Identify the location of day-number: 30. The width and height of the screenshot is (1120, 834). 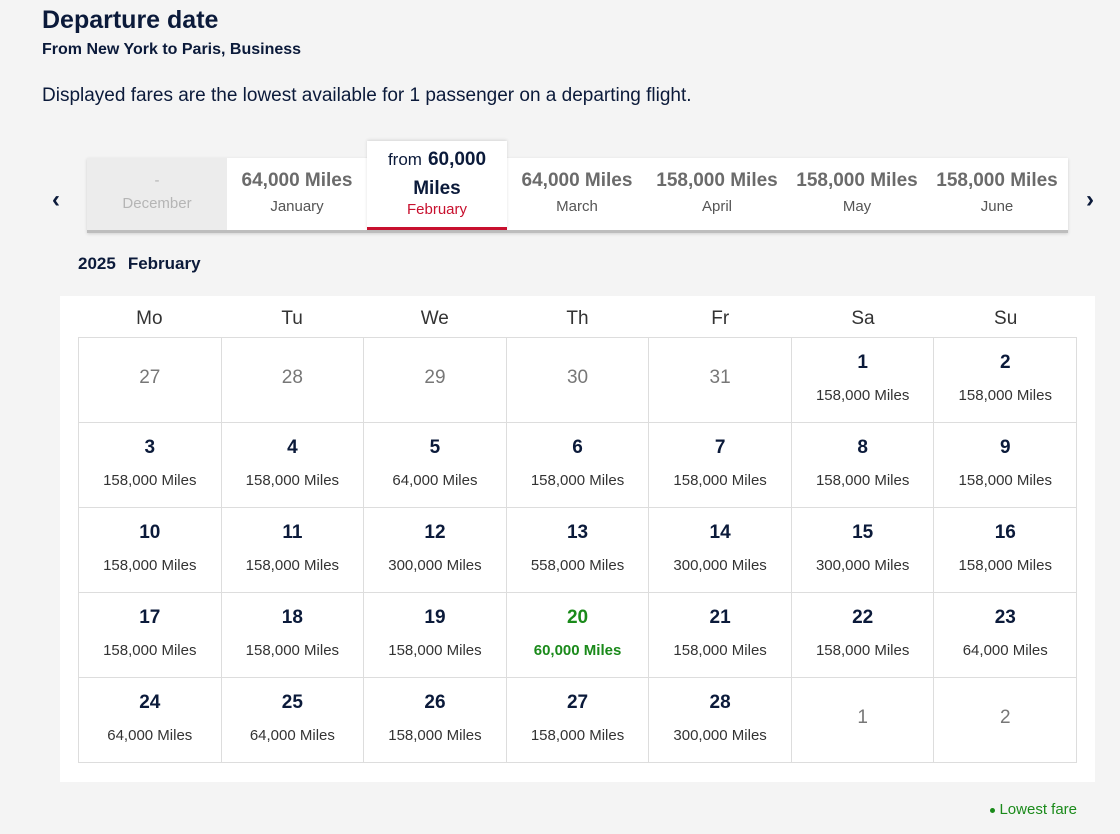
(577, 377).